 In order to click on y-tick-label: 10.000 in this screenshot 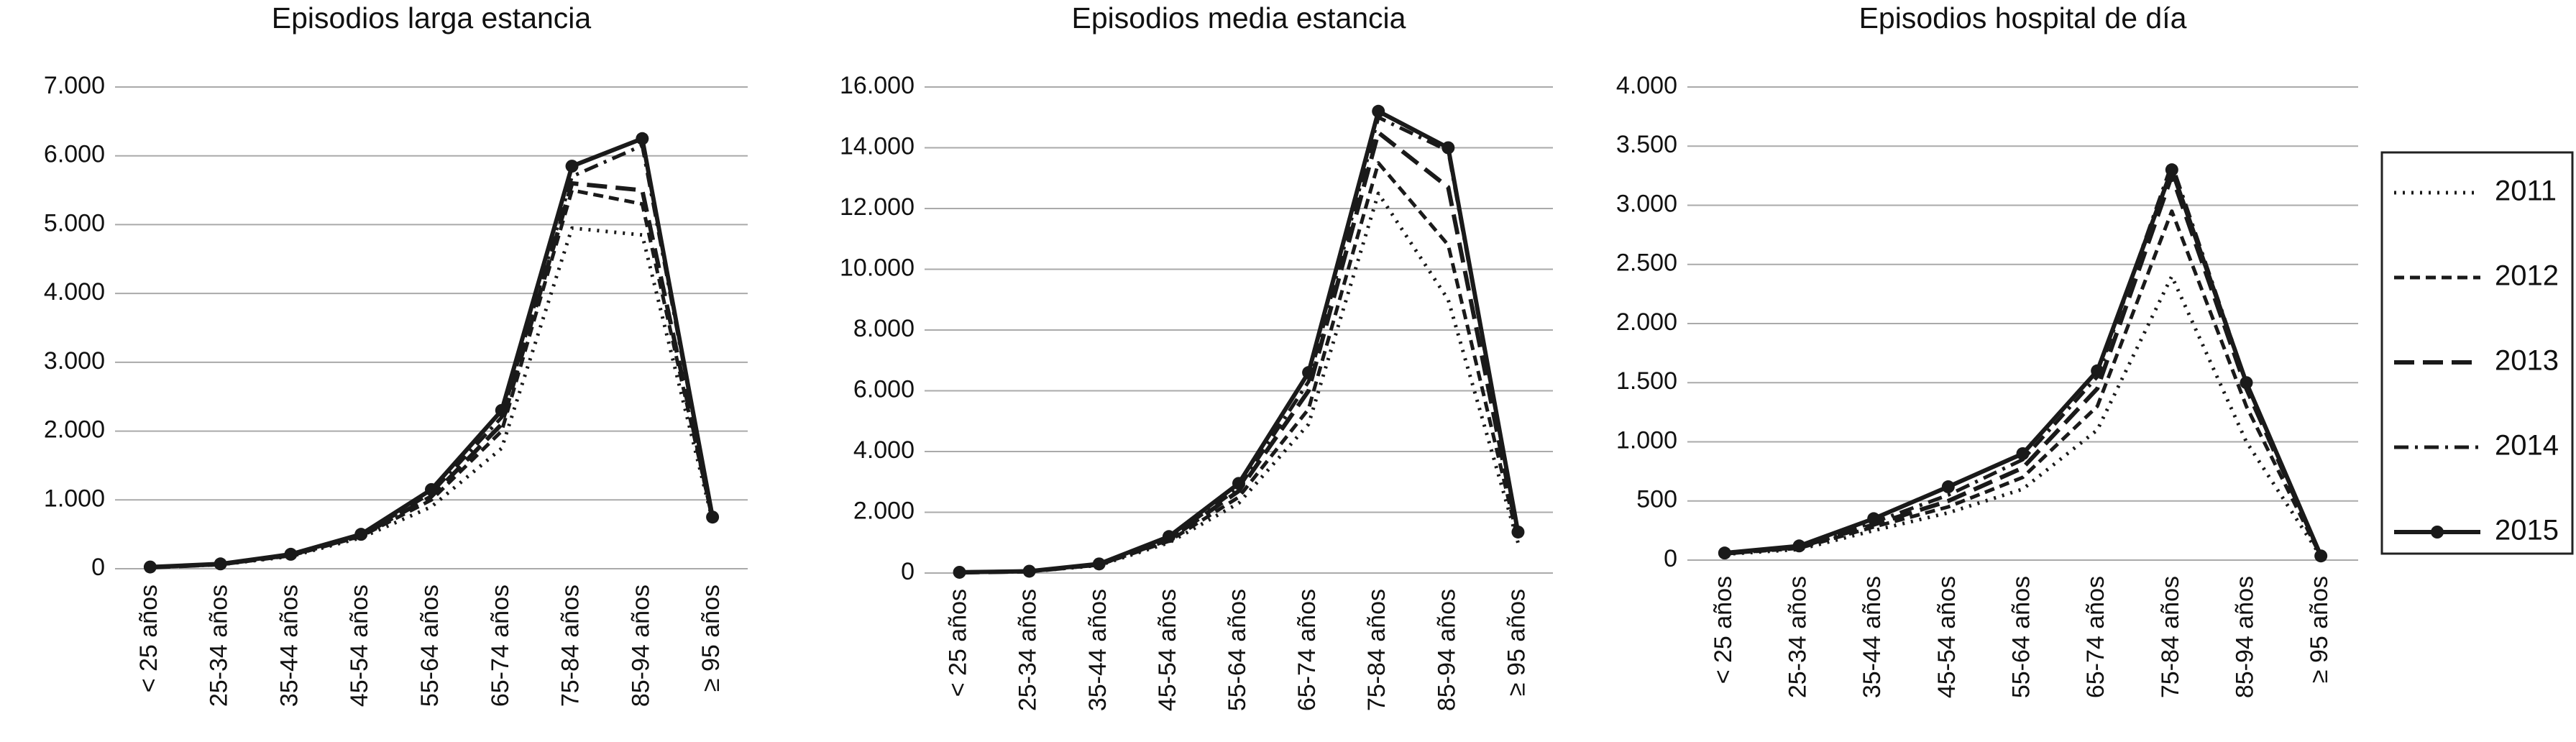, I will do `click(877, 267)`.